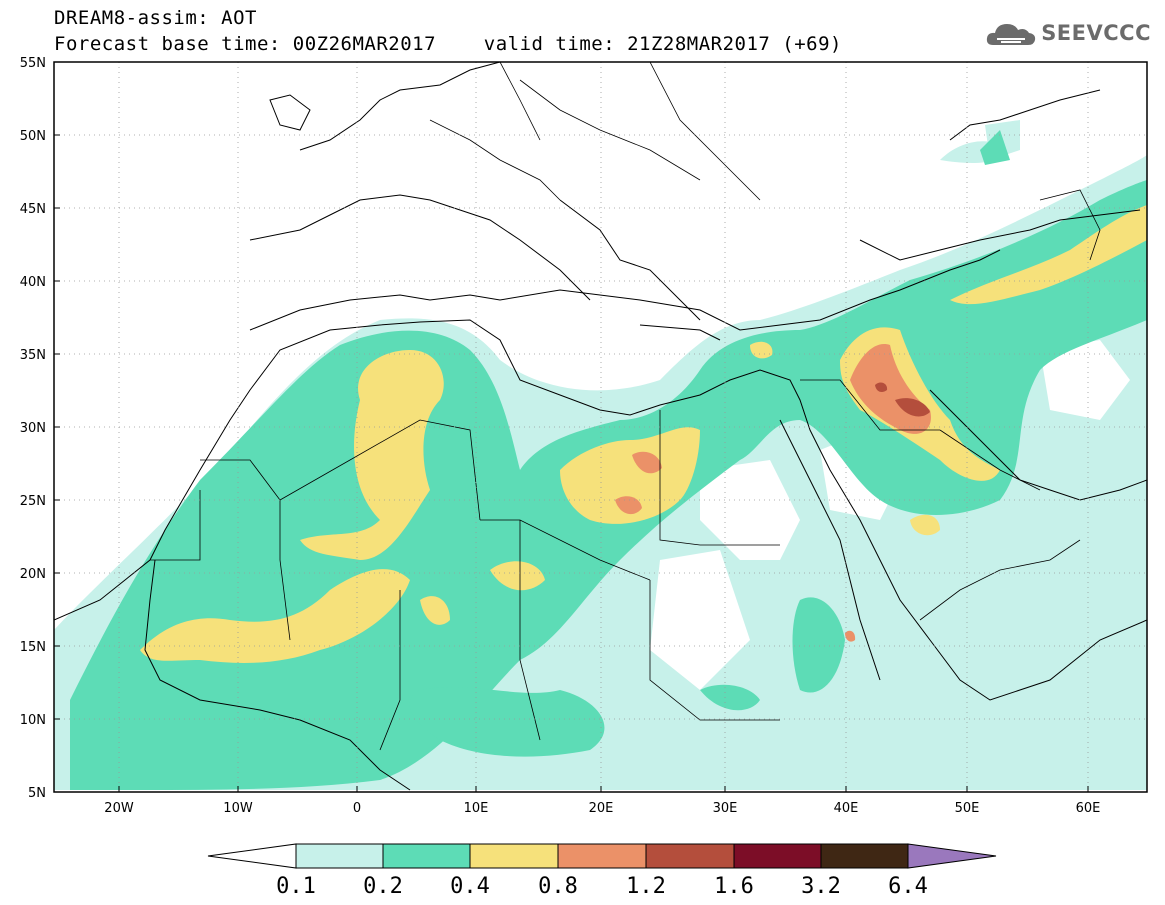 This screenshot has width=1165, height=905. Describe the element at coordinates (476, 808) in the screenshot. I see `lon-tick-label: 10E` at that location.